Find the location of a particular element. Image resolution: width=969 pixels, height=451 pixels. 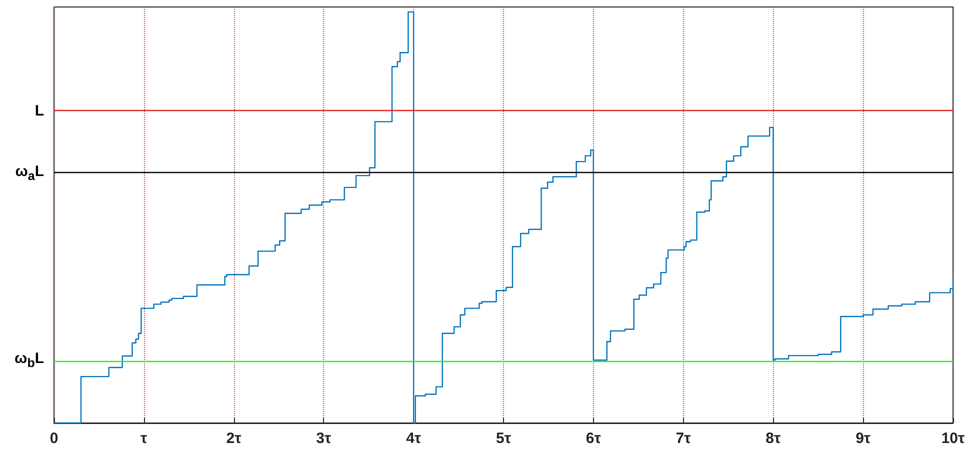

x-tick-label: 7τ is located at coordinates (684, 438).